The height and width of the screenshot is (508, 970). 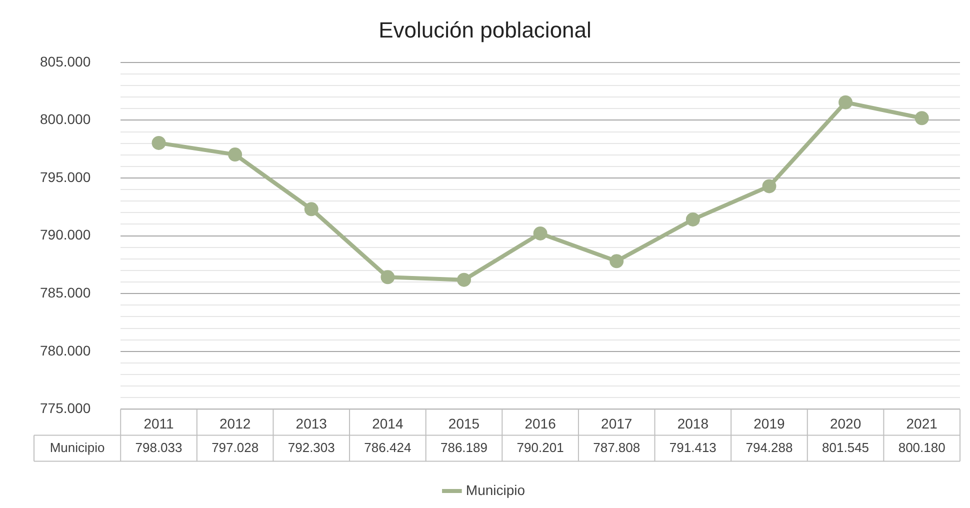 What do you see at coordinates (77, 447) in the screenshot?
I see `text: Municipio` at bounding box center [77, 447].